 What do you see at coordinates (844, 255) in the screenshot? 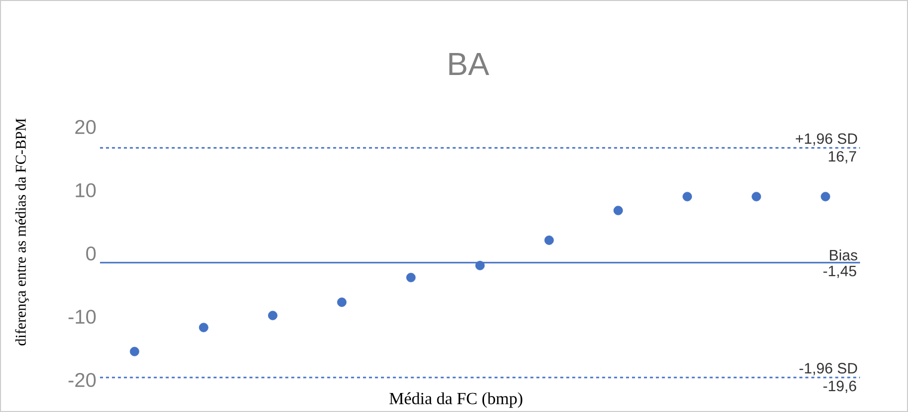
I see `ref-line-label: Bias` at bounding box center [844, 255].